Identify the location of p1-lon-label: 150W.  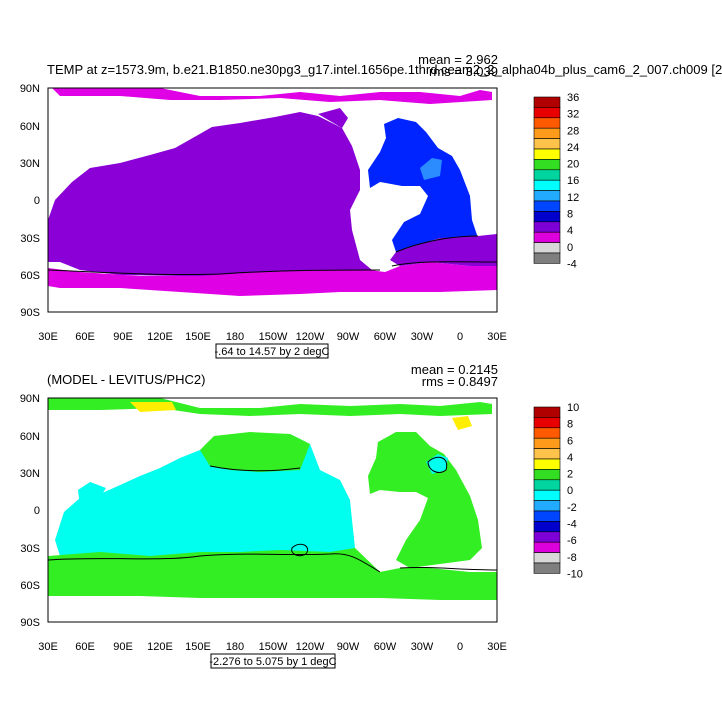
(273, 337).